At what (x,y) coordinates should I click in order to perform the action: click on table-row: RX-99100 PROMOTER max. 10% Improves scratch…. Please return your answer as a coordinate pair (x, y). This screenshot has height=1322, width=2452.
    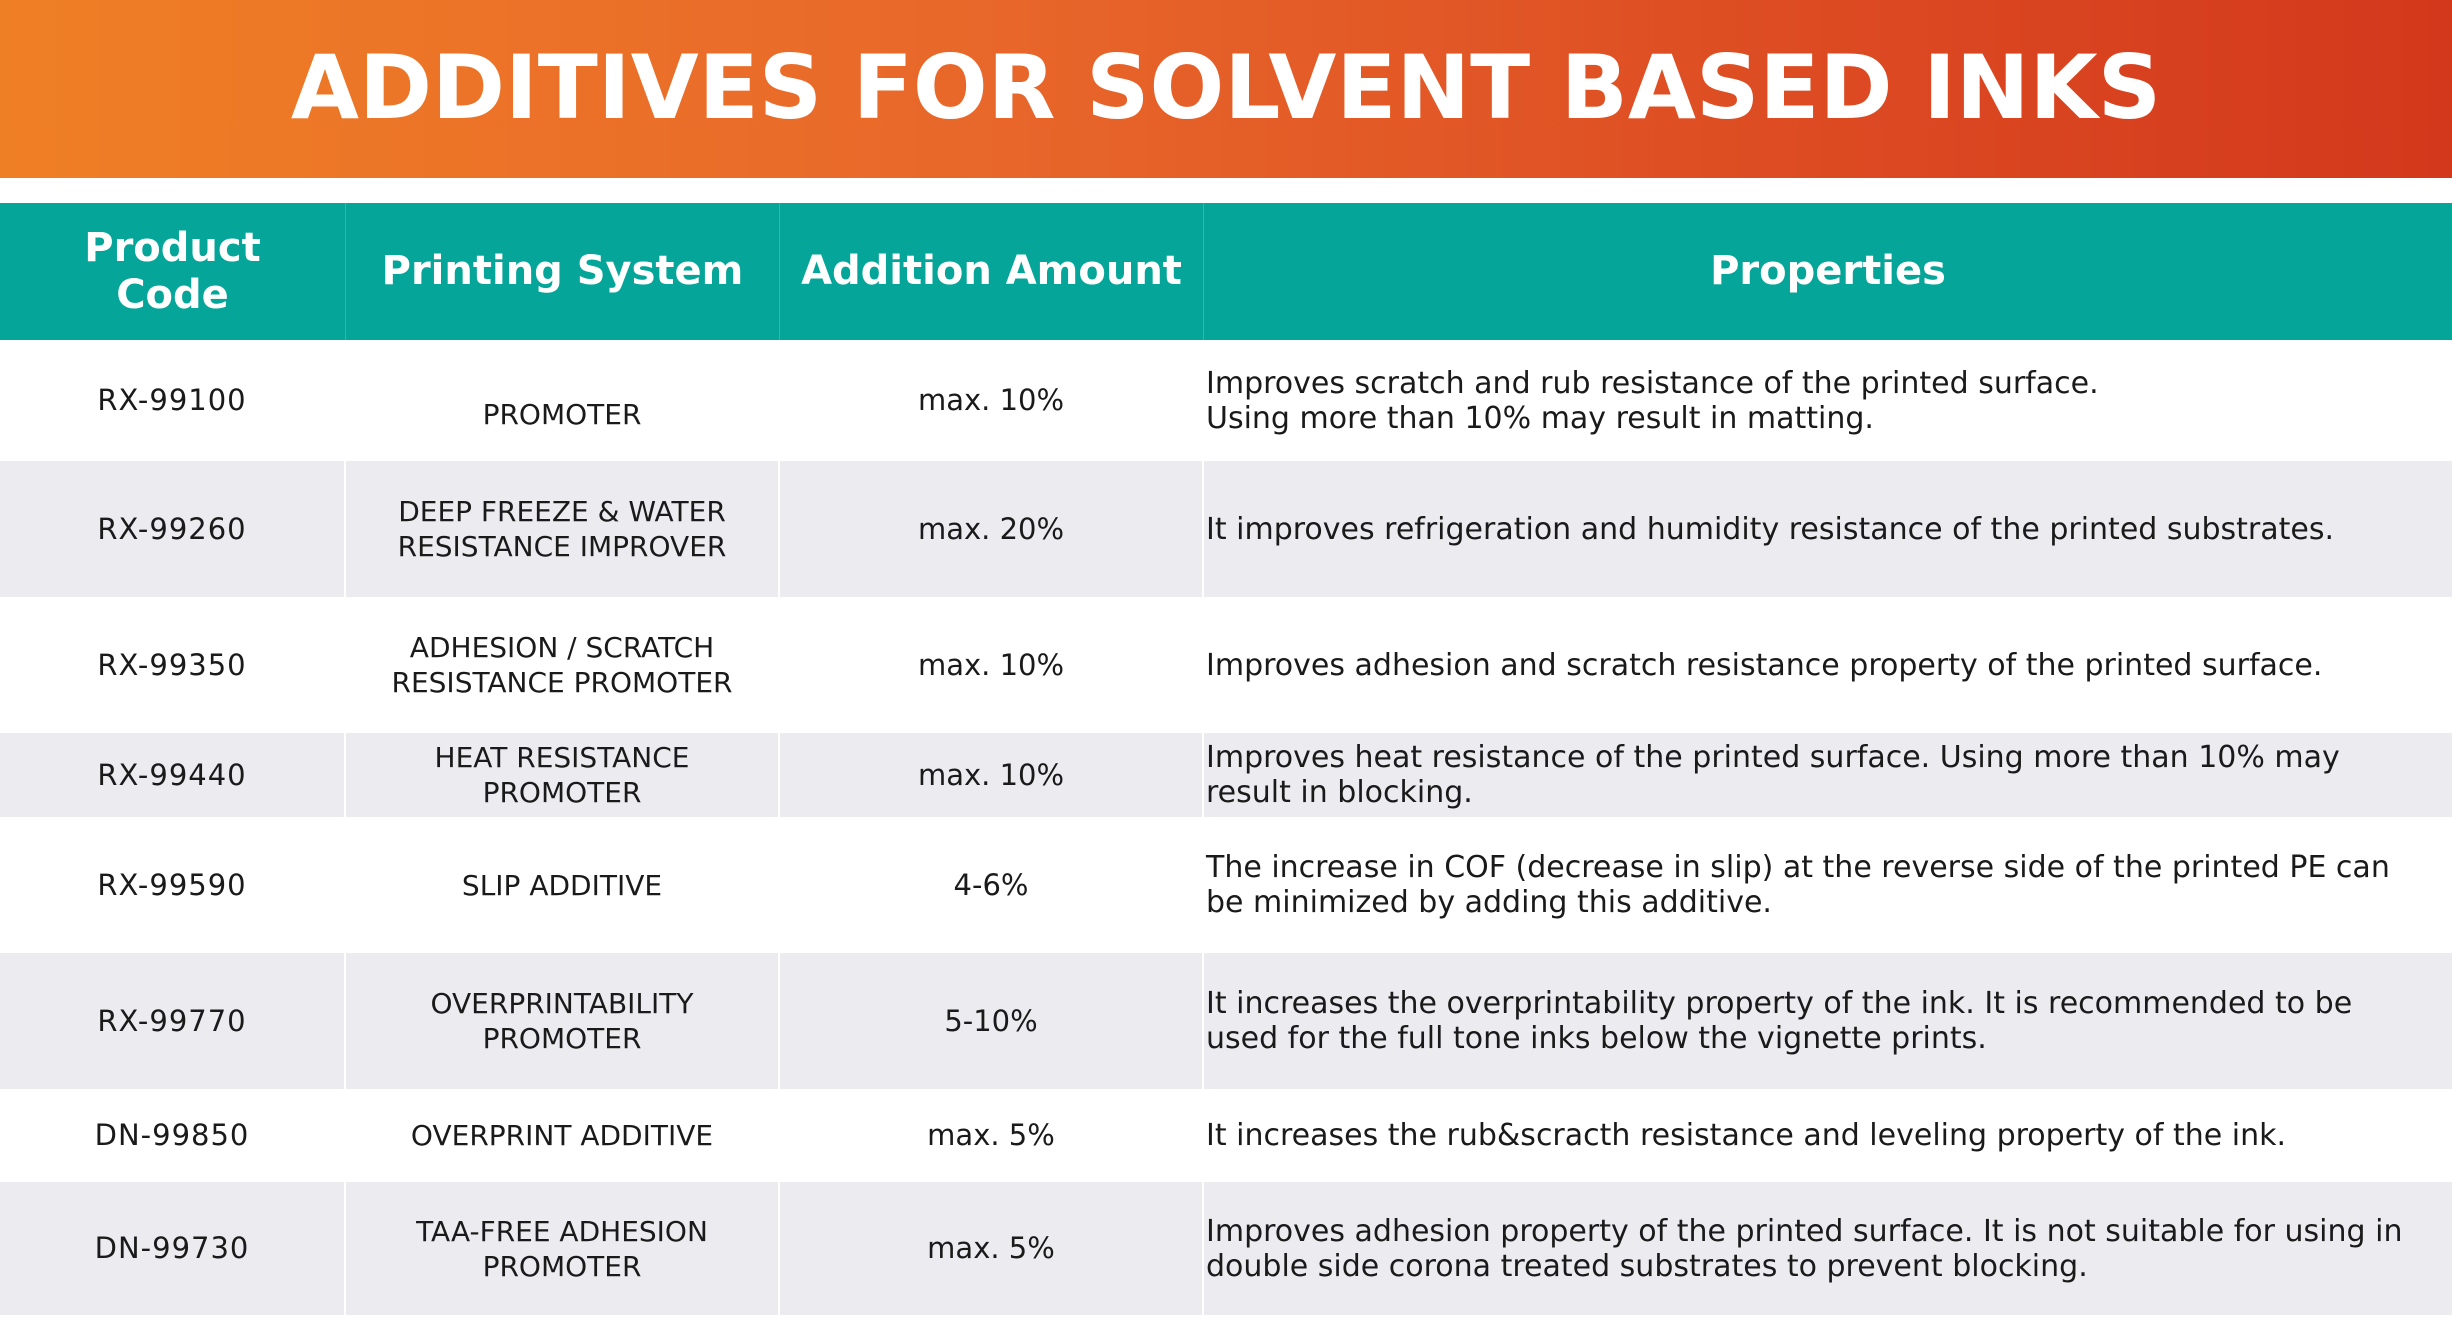
    Looking at the image, I should click on (1226, 400).